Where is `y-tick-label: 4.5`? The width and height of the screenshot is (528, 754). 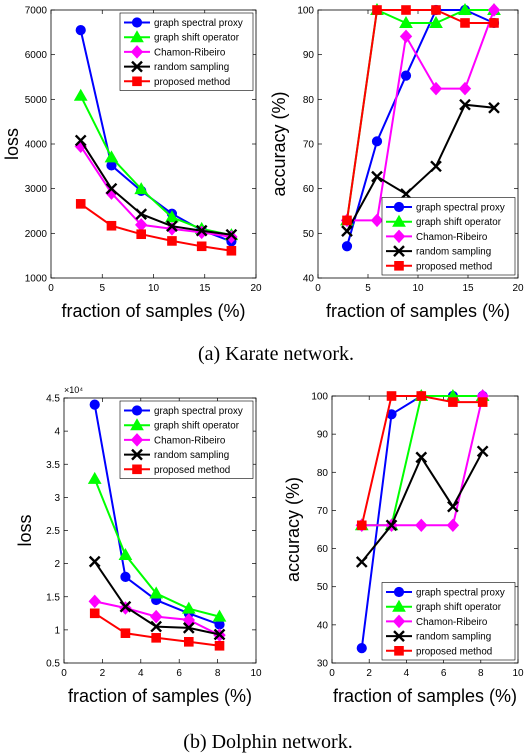 y-tick-label: 4.5 is located at coordinates (53, 399).